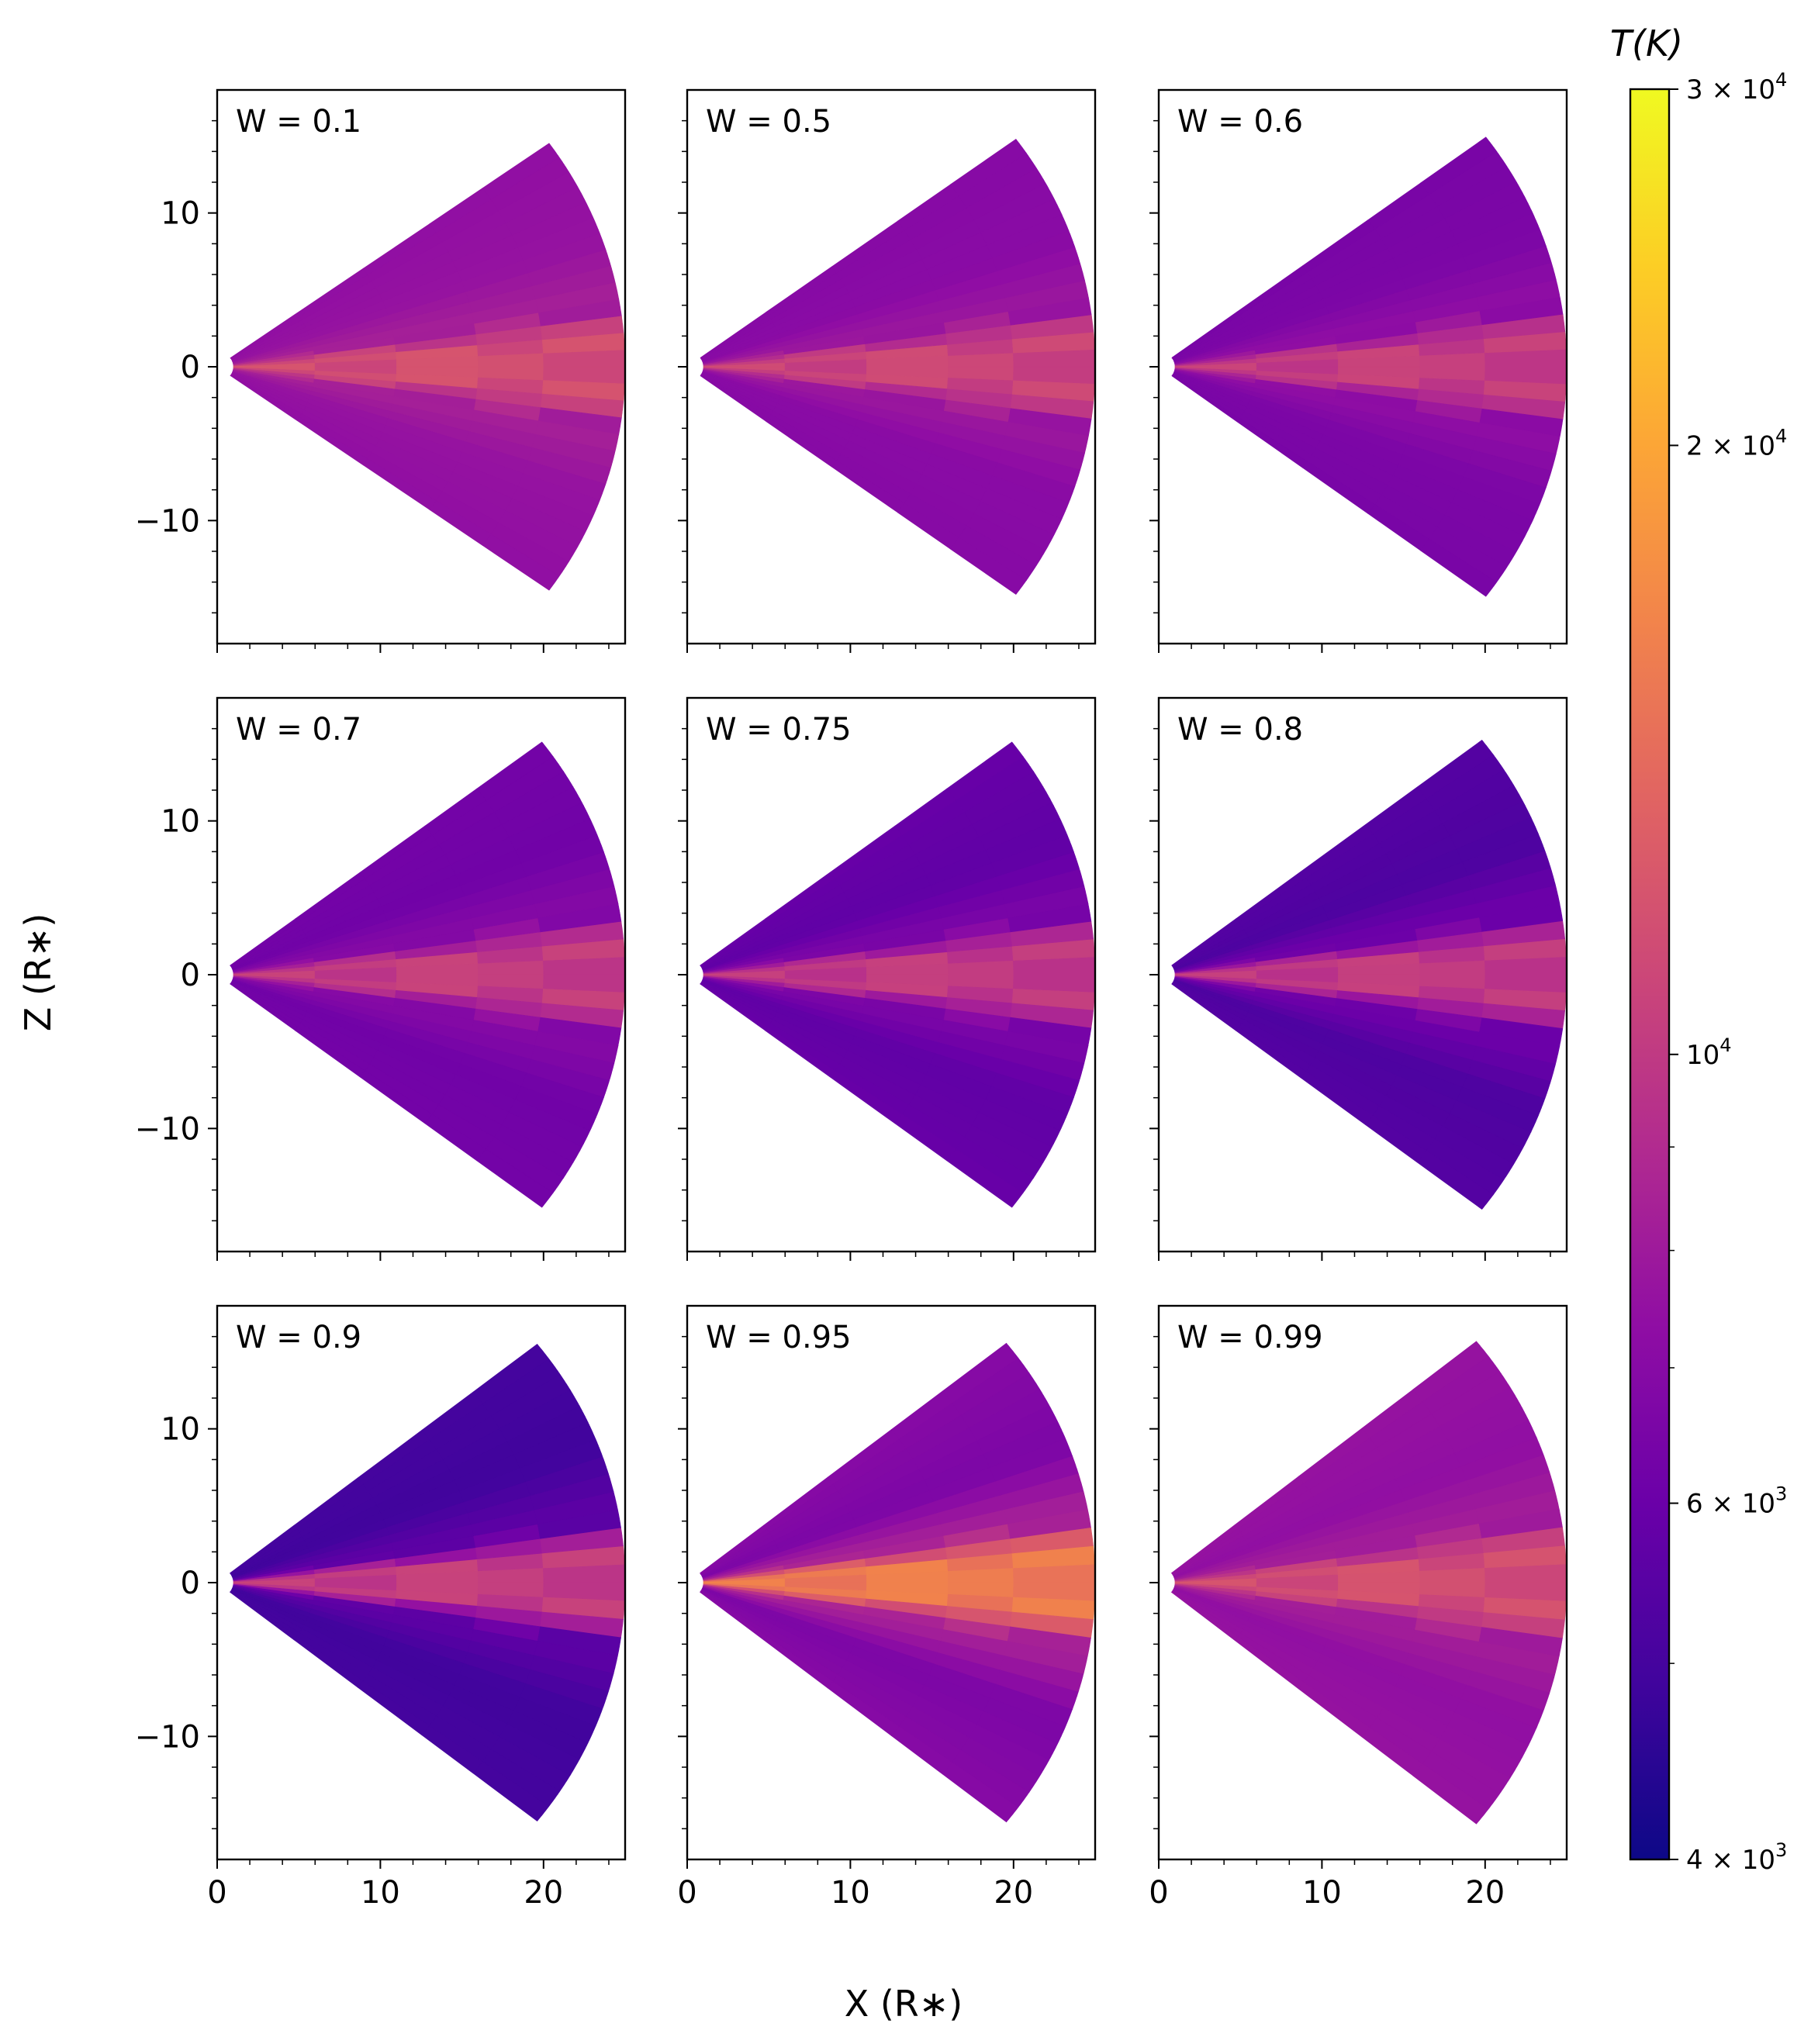 Image resolution: width=1818 pixels, height=2044 pixels. I want to click on panel: W = 0.75, so click(887, 979).